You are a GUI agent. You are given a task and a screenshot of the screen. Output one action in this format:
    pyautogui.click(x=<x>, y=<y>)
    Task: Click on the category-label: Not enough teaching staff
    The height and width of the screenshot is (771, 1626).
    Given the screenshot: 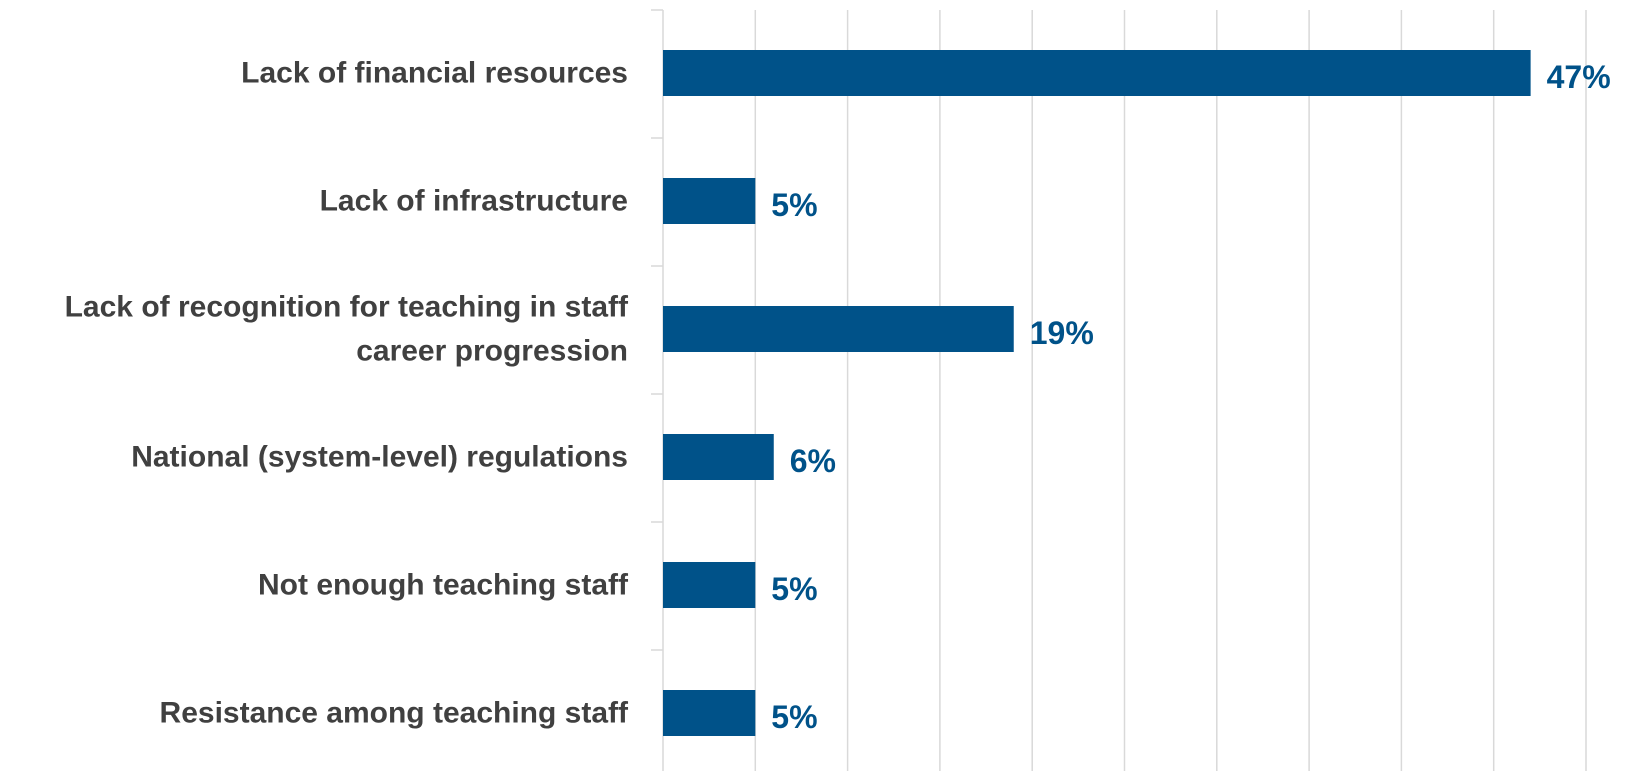 What is the action you would take?
    pyautogui.click(x=443, y=585)
    